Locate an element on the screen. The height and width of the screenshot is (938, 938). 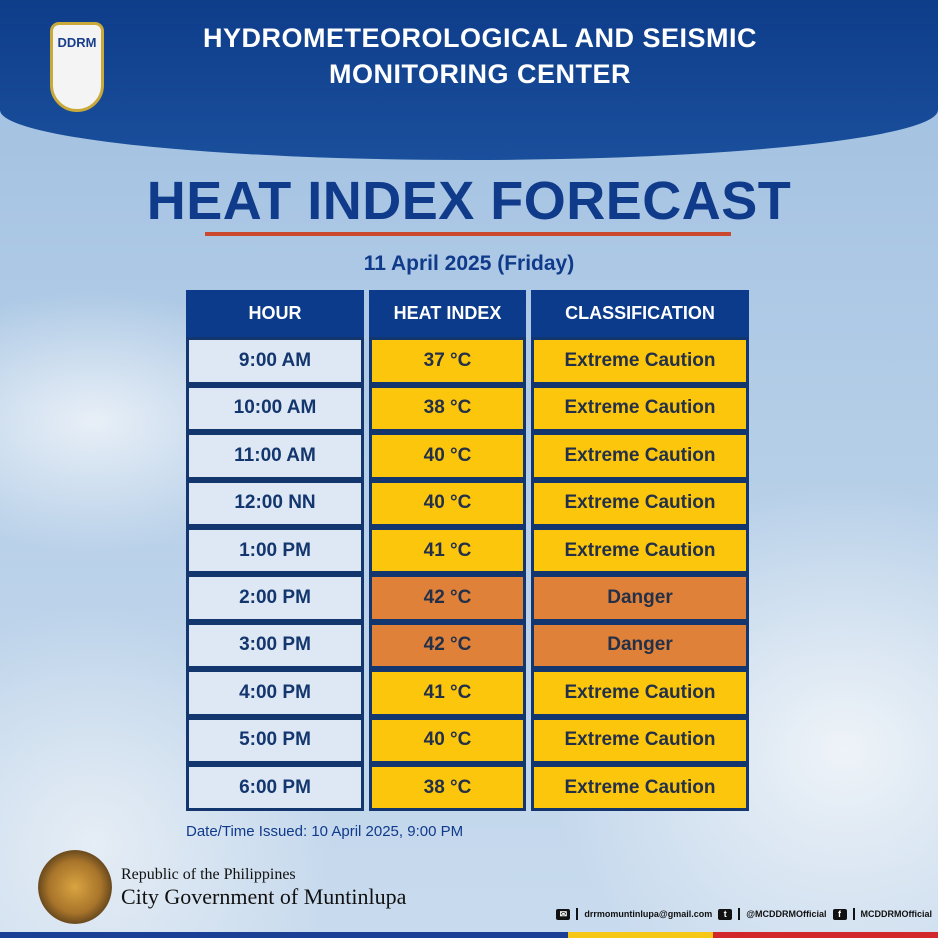
hour-cell: 1:00 PM is located at coordinates (275, 550).